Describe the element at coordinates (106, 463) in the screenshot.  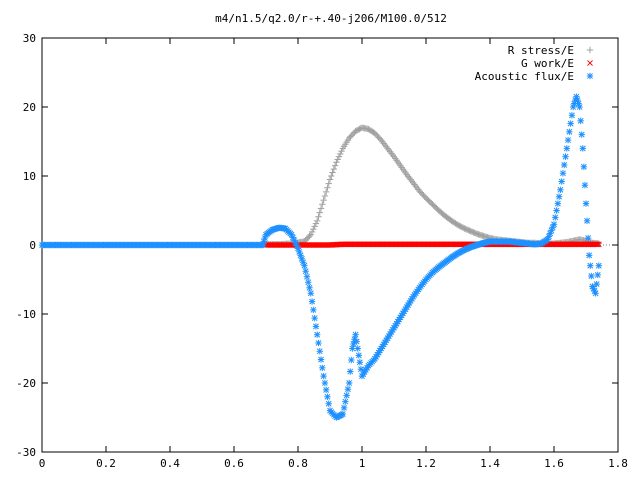
I see `x-tick-label: 0.2` at that location.